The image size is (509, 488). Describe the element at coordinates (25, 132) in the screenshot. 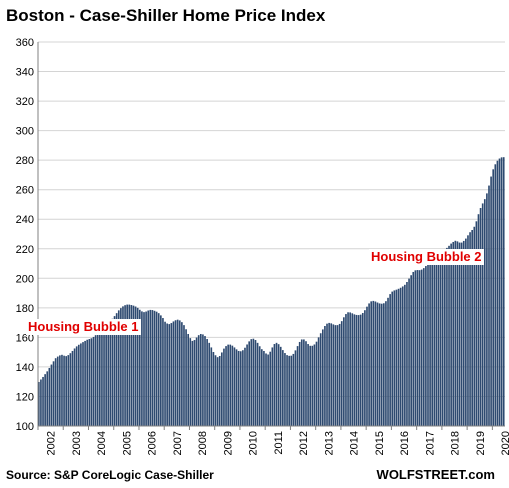

I see `y-tick-label: 300` at that location.